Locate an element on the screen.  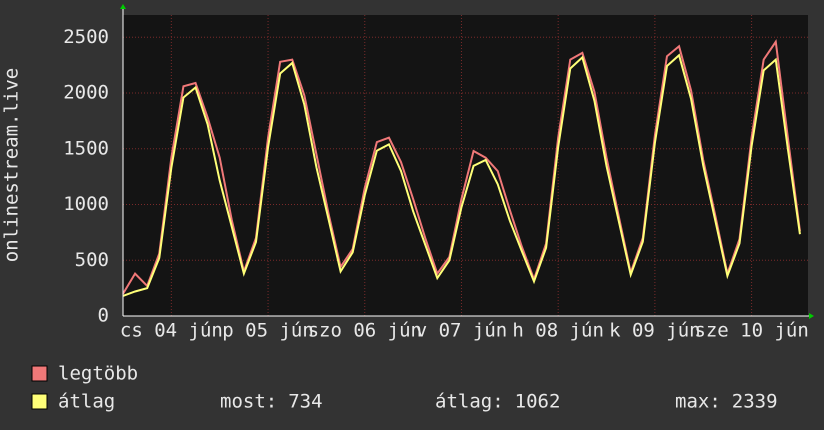
x-tick-label: szo 06 jún is located at coordinates (365, 331).